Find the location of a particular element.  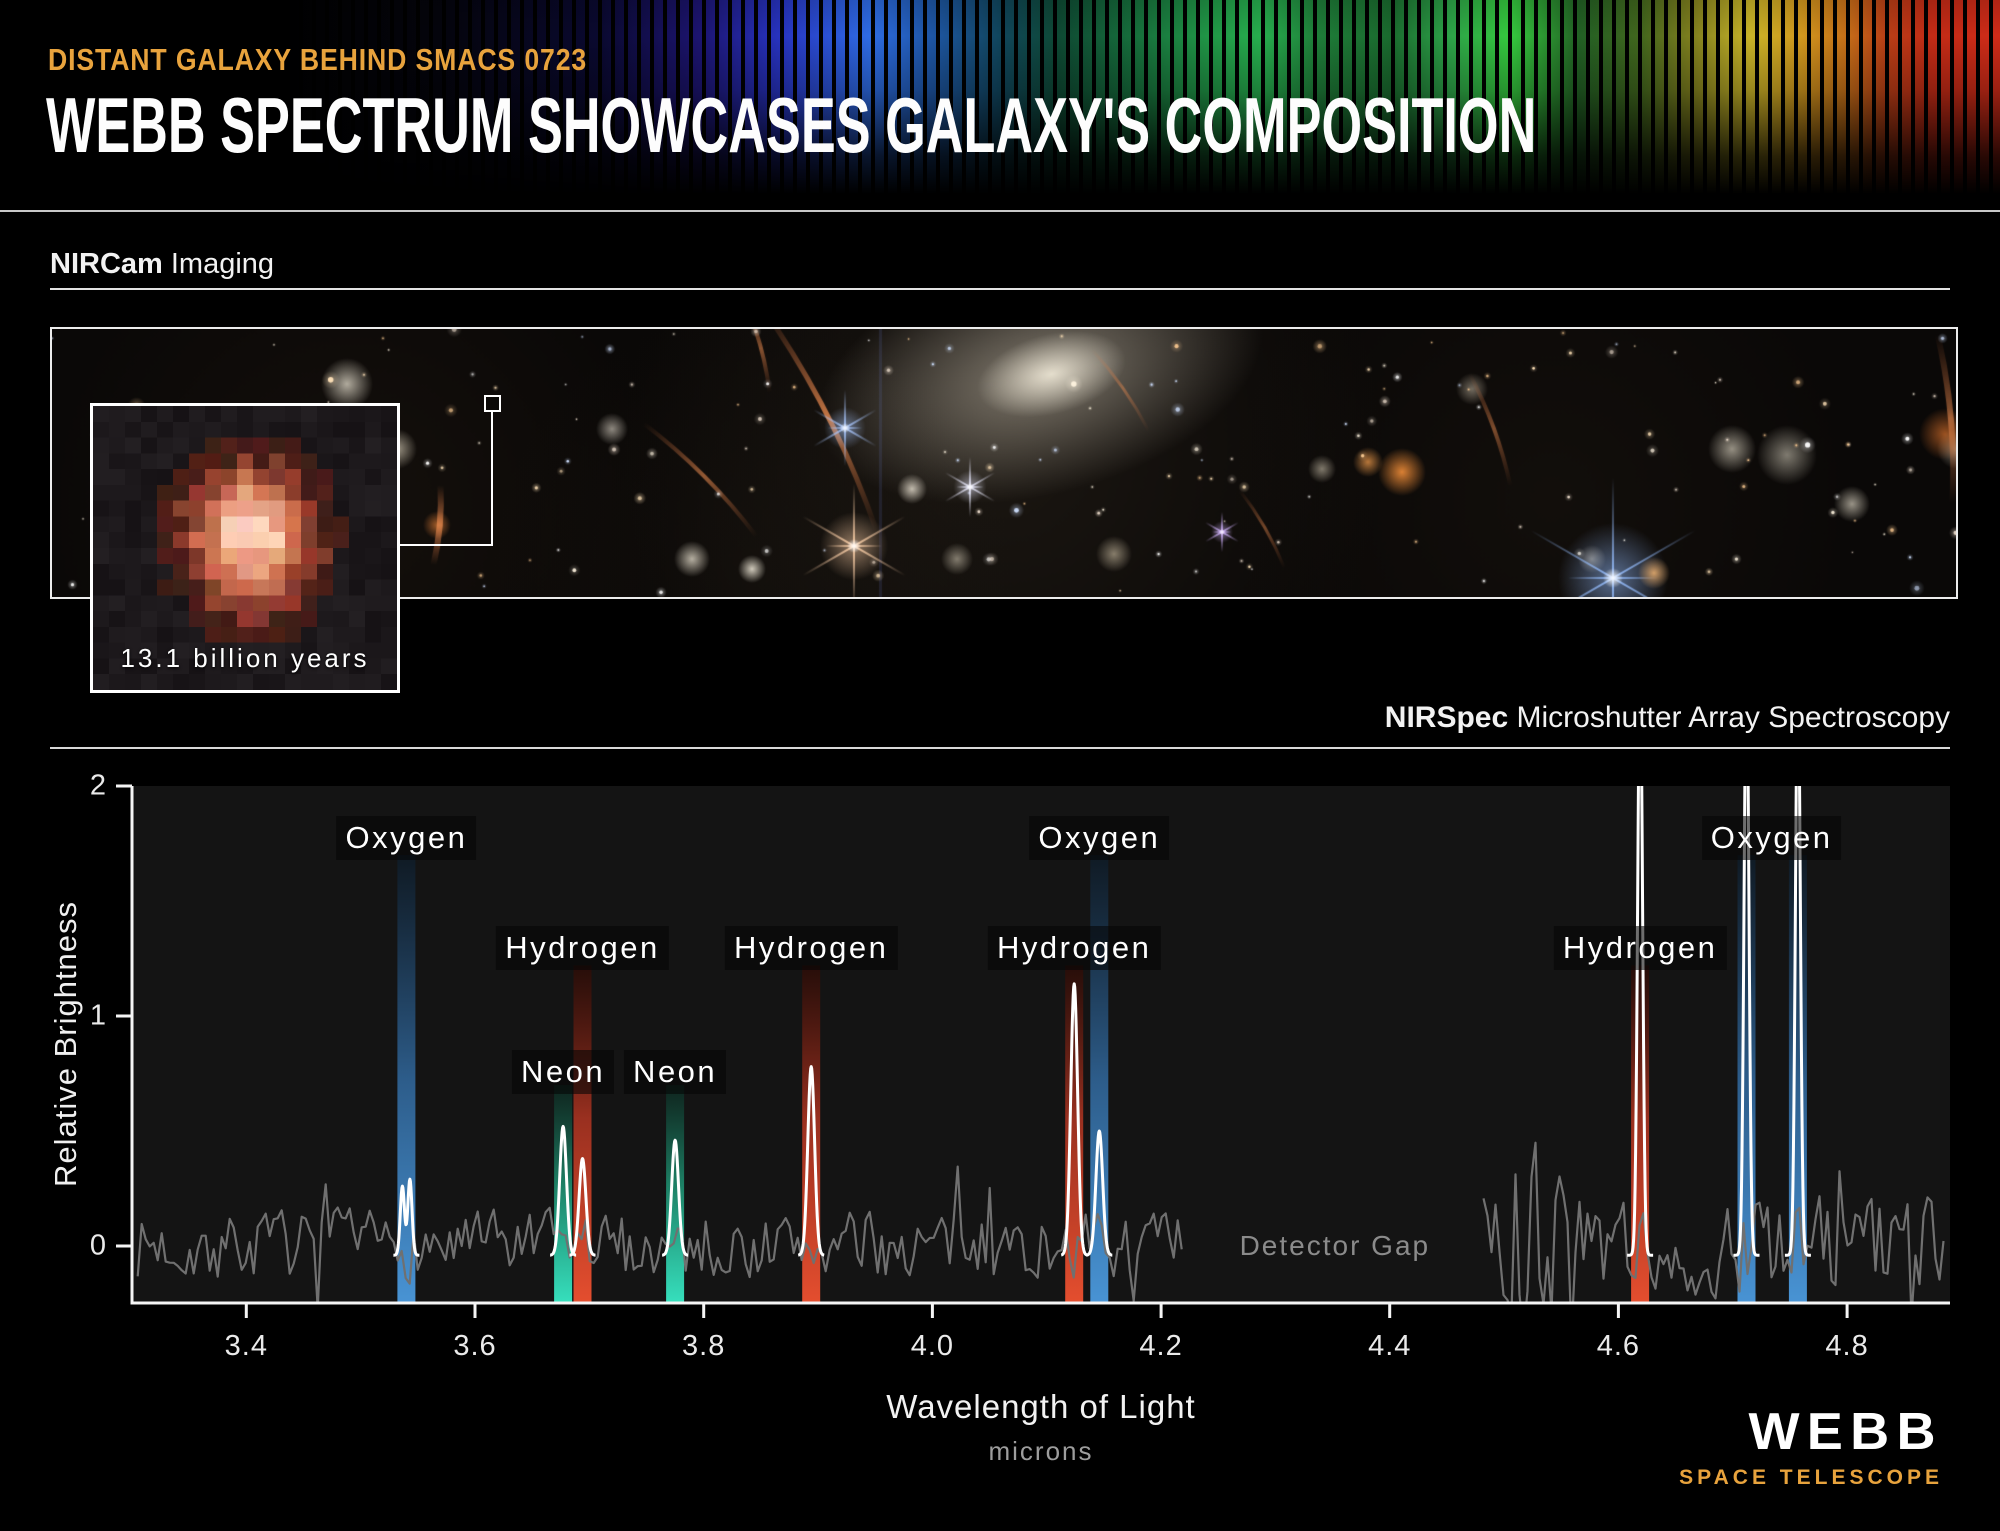

webb-logo-wordmark: WEBB is located at coordinates (1845, 1432).